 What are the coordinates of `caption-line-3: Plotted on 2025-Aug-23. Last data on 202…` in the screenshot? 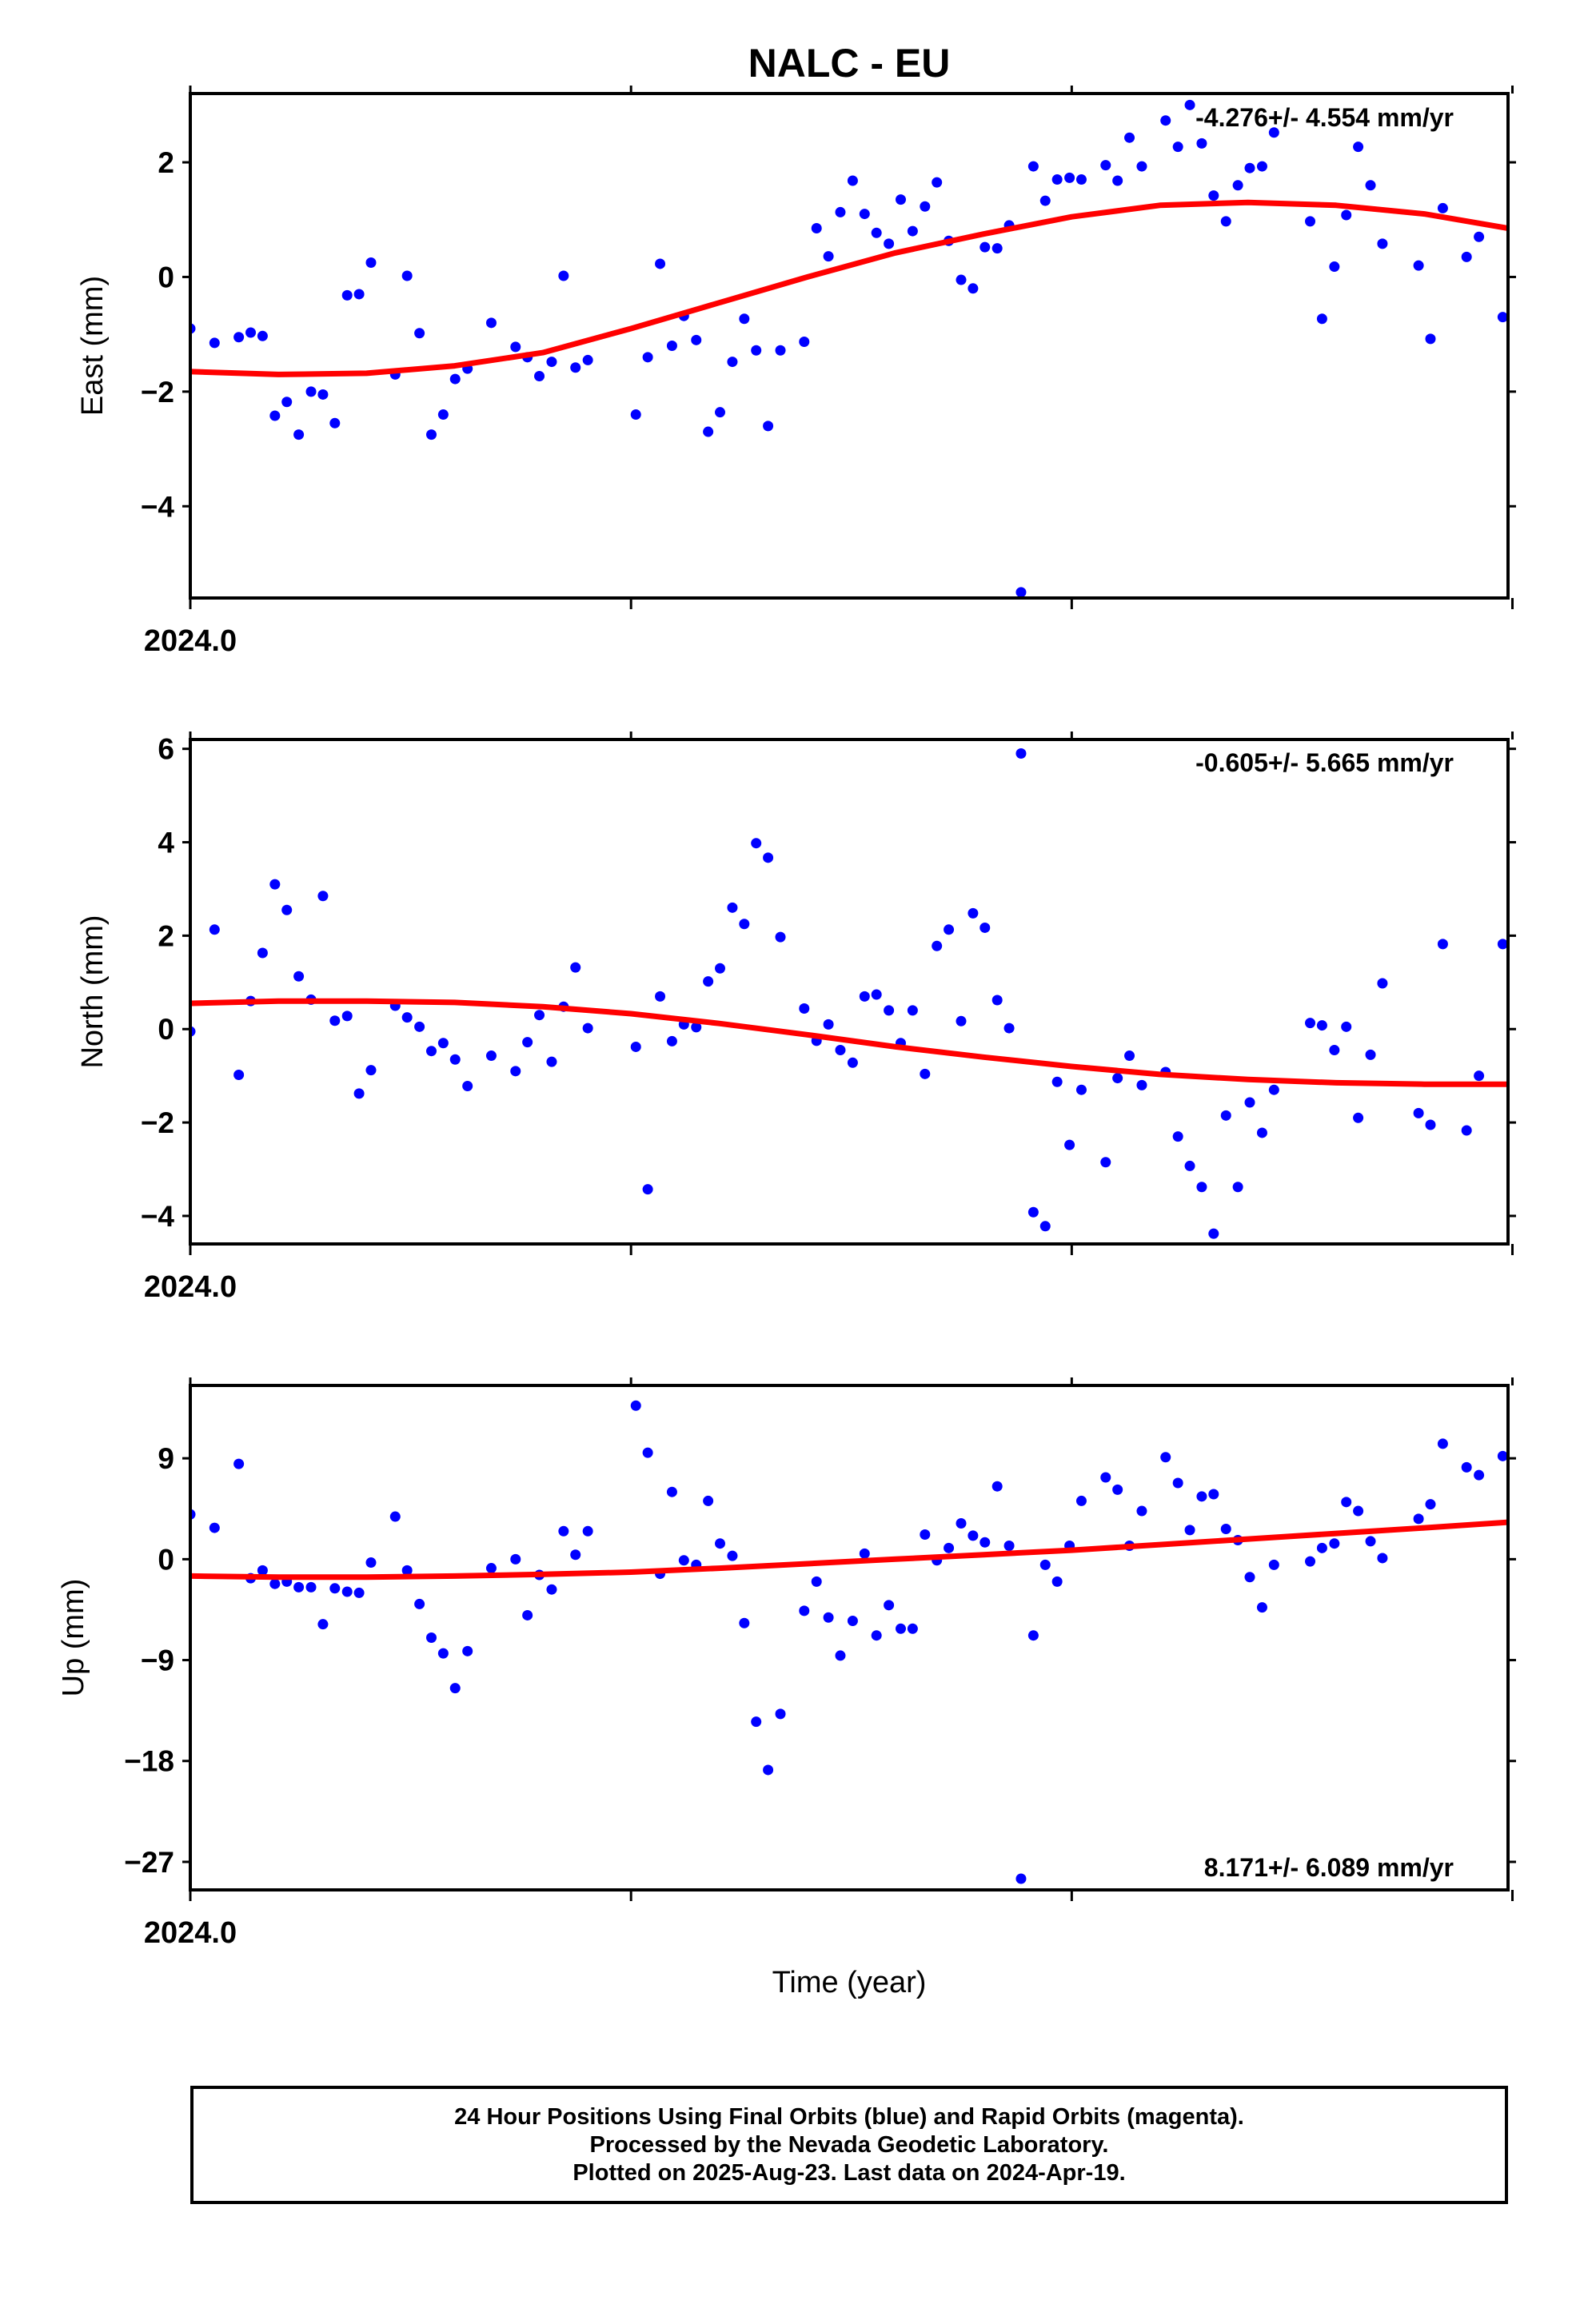 It's located at (850, 2172).